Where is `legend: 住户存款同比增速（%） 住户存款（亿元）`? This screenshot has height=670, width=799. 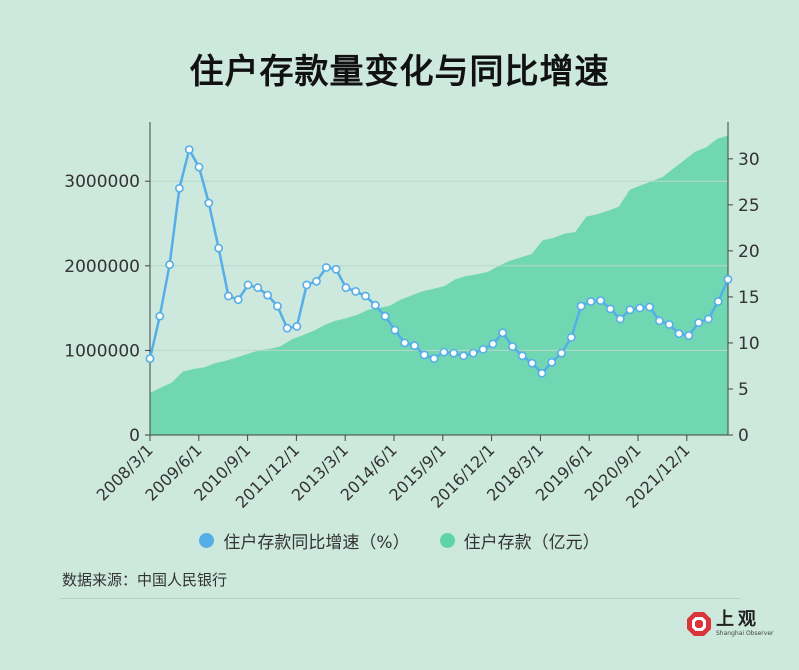 legend: 住户存款同比增速（%） 住户存款（亿元） is located at coordinates (399, 540).